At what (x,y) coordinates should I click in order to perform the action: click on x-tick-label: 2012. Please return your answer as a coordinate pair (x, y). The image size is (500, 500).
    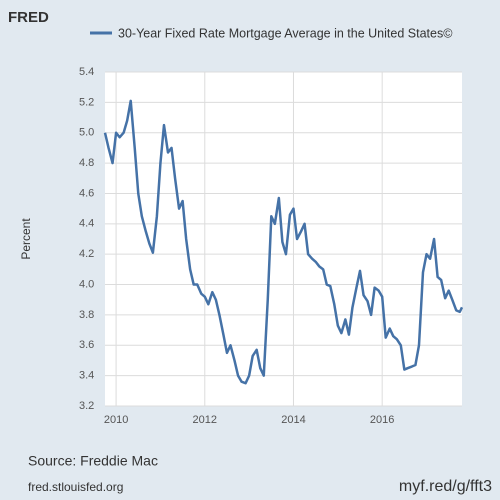
    Looking at the image, I should click on (205, 420).